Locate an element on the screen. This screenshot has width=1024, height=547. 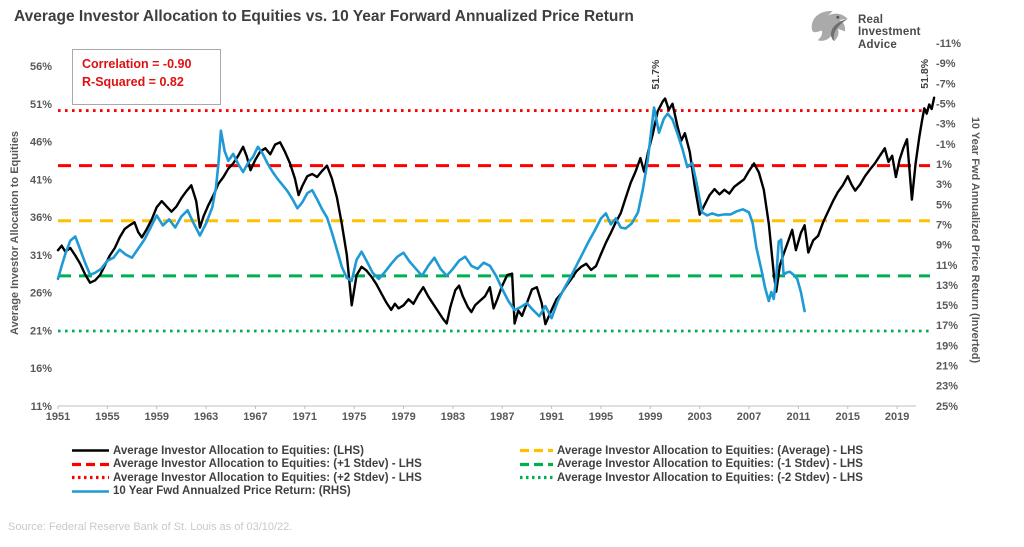
right-tick-label: 11% is located at coordinates (947, 266).